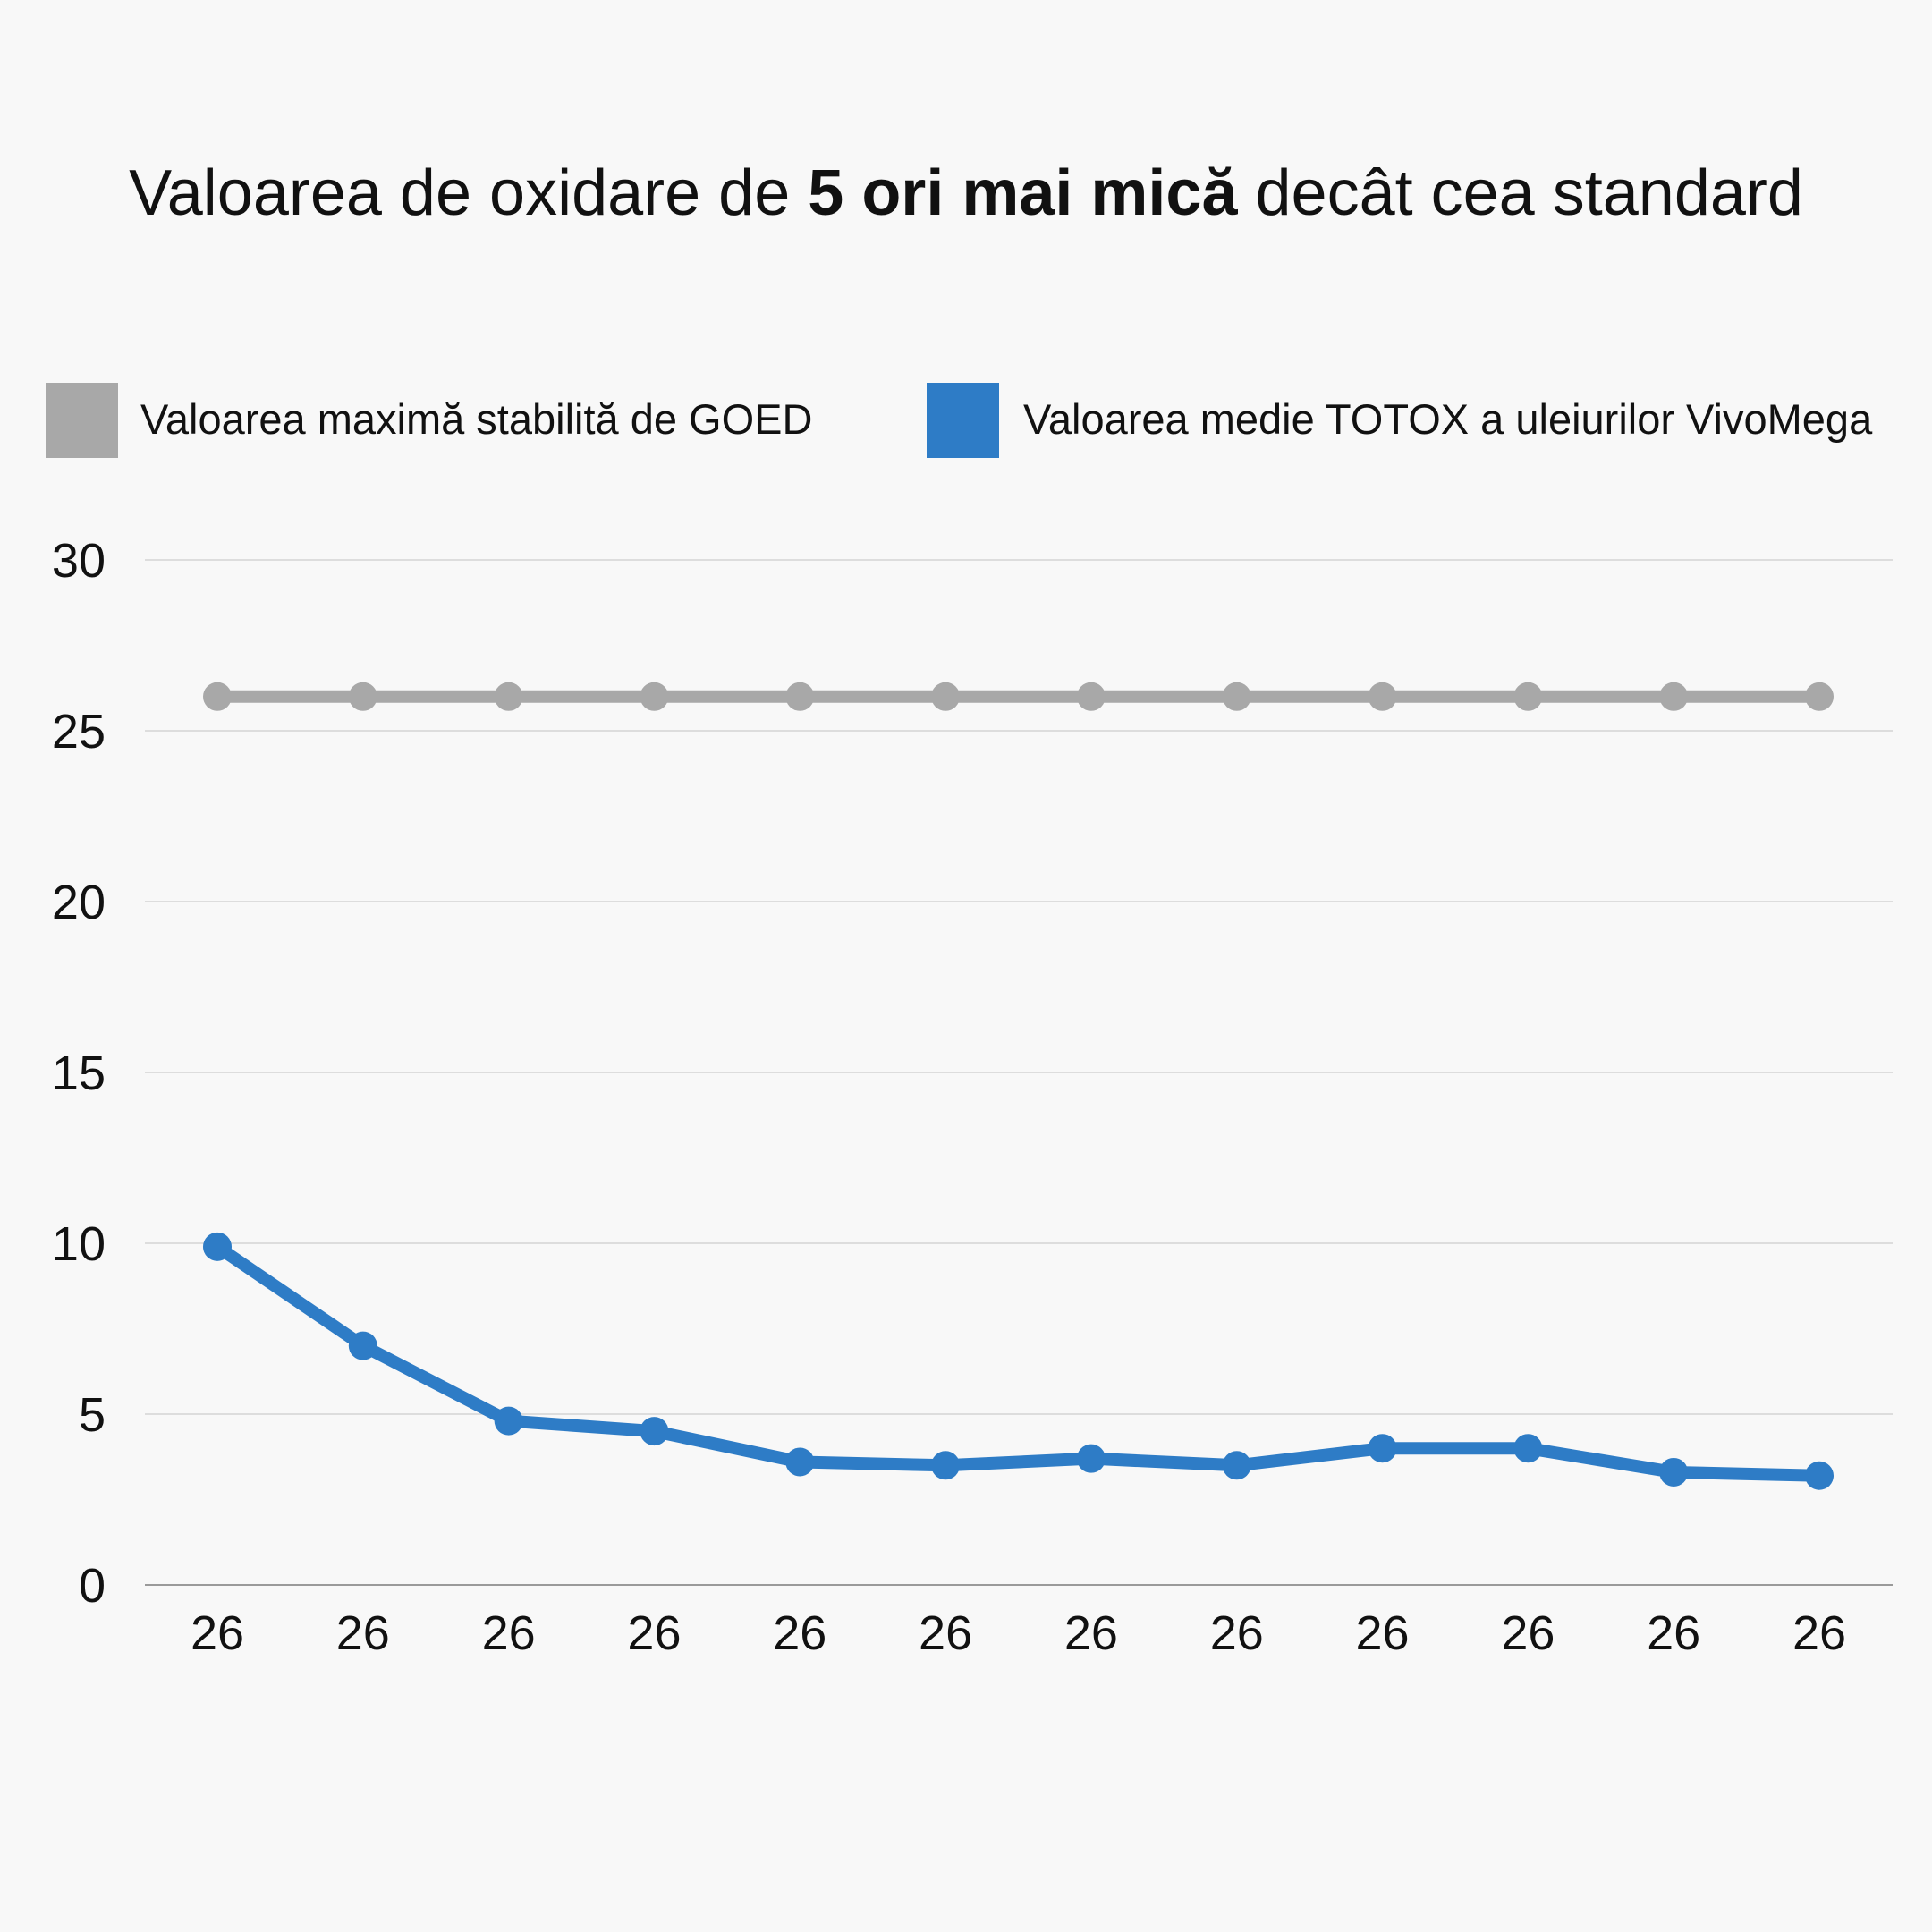 The width and height of the screenshot is (1932, 1932). I want to click on chart-title-bold: 5 ori mai mică, so click(1023, 193).